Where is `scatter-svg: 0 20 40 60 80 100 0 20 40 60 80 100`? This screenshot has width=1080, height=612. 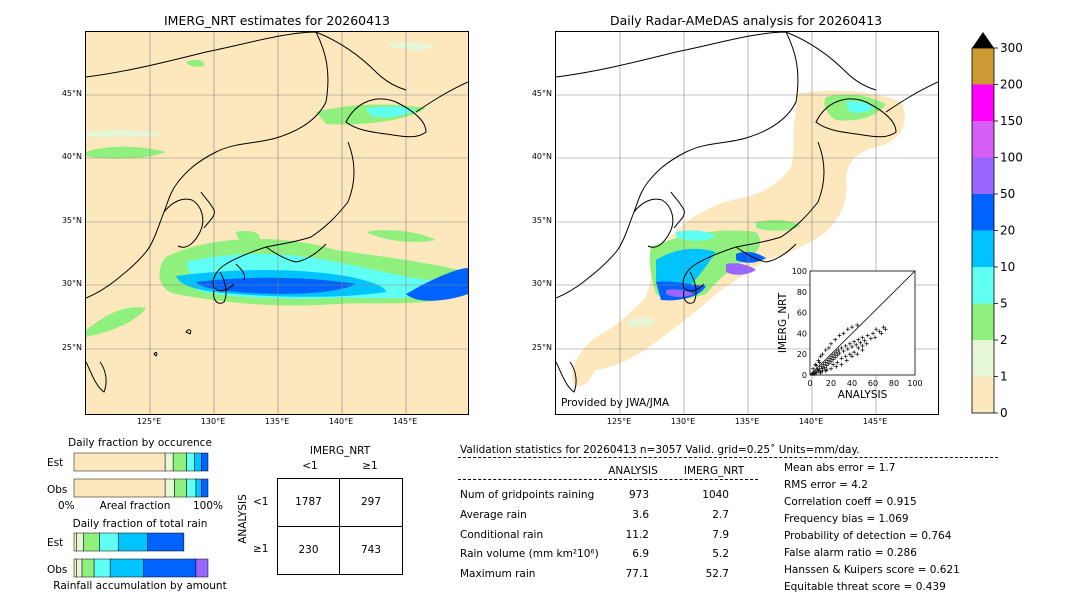 scatter-svg: 0 20 40 60 80 100 0 20 40 60 80 100 is located at coordinates (857, 327).